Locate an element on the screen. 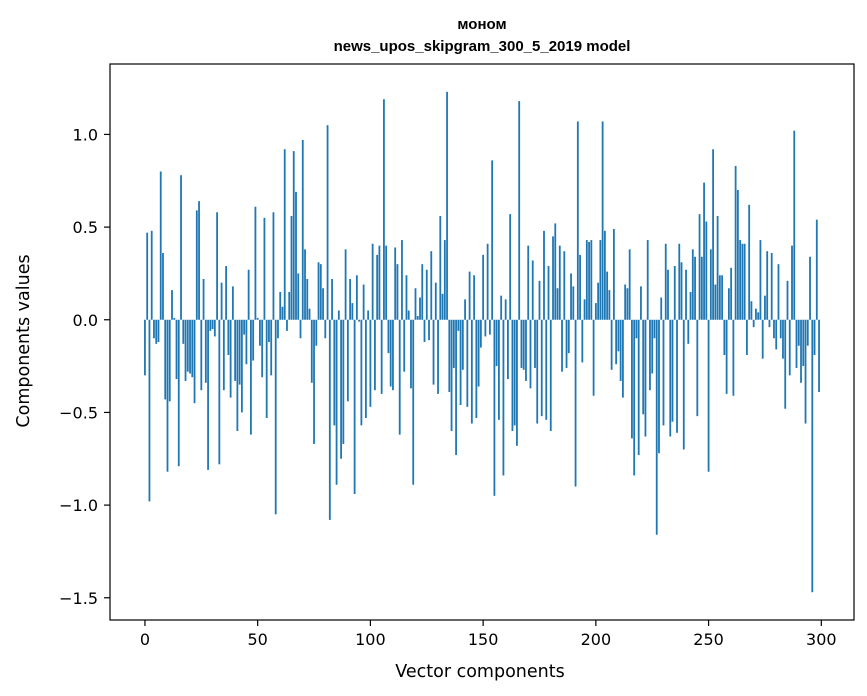  x-axis-label: Vector components is located at coordinates (479, 672).